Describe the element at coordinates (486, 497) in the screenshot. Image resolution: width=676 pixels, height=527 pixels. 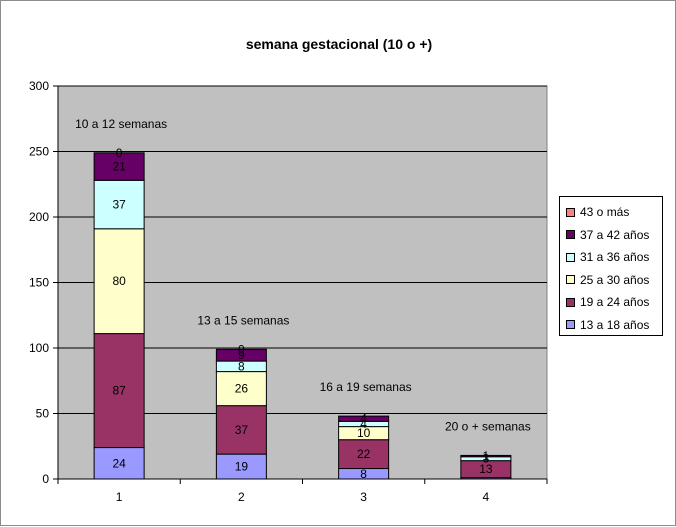
I see `x-tick-label: 4` at that location.